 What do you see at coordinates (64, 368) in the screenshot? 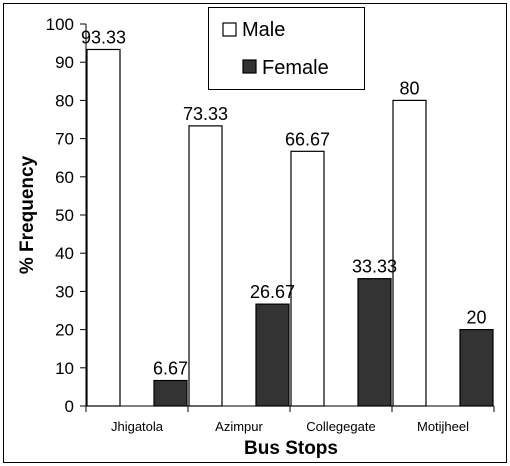
I see `y-tick-label: 10` at bounding box center [64, 368].